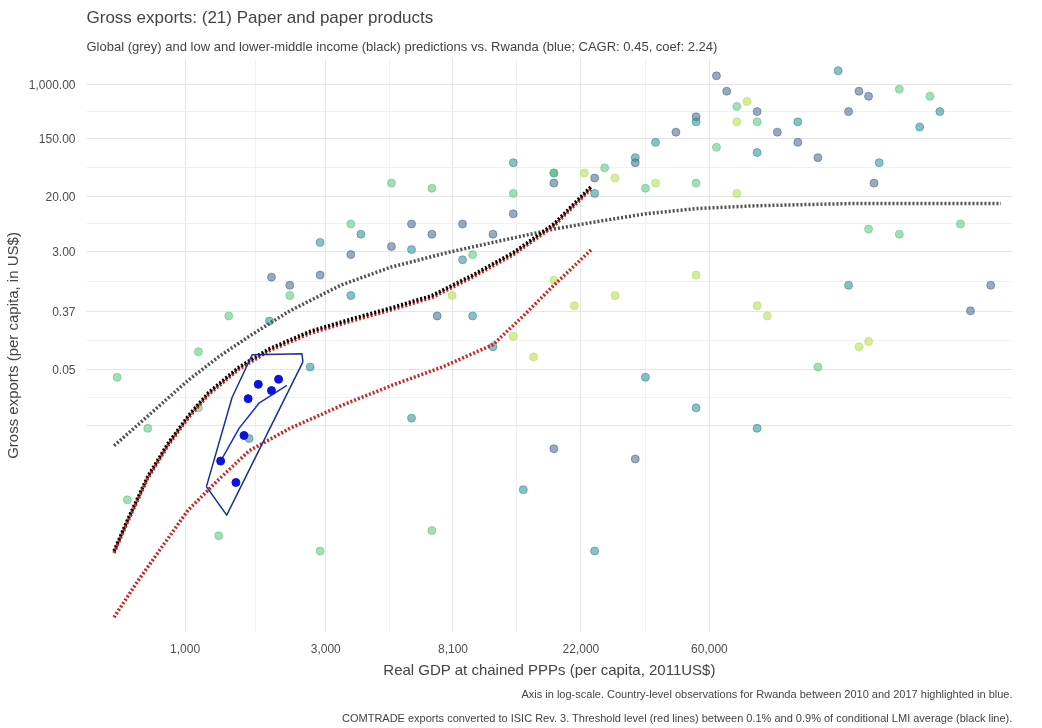 Image resolution: width=1042 pixels, height=728 pixels. I want to click on y-tick-label: 0.05, so click(64, 369).